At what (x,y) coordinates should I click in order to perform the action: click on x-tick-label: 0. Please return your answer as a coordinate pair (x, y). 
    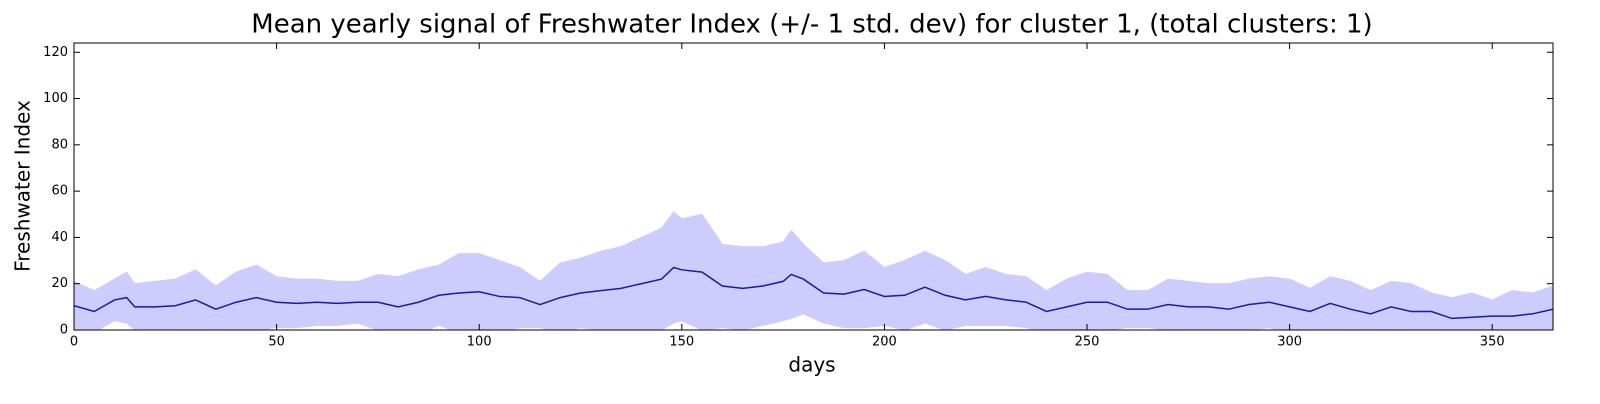
    Looking at the image, I should click on (74, 342).